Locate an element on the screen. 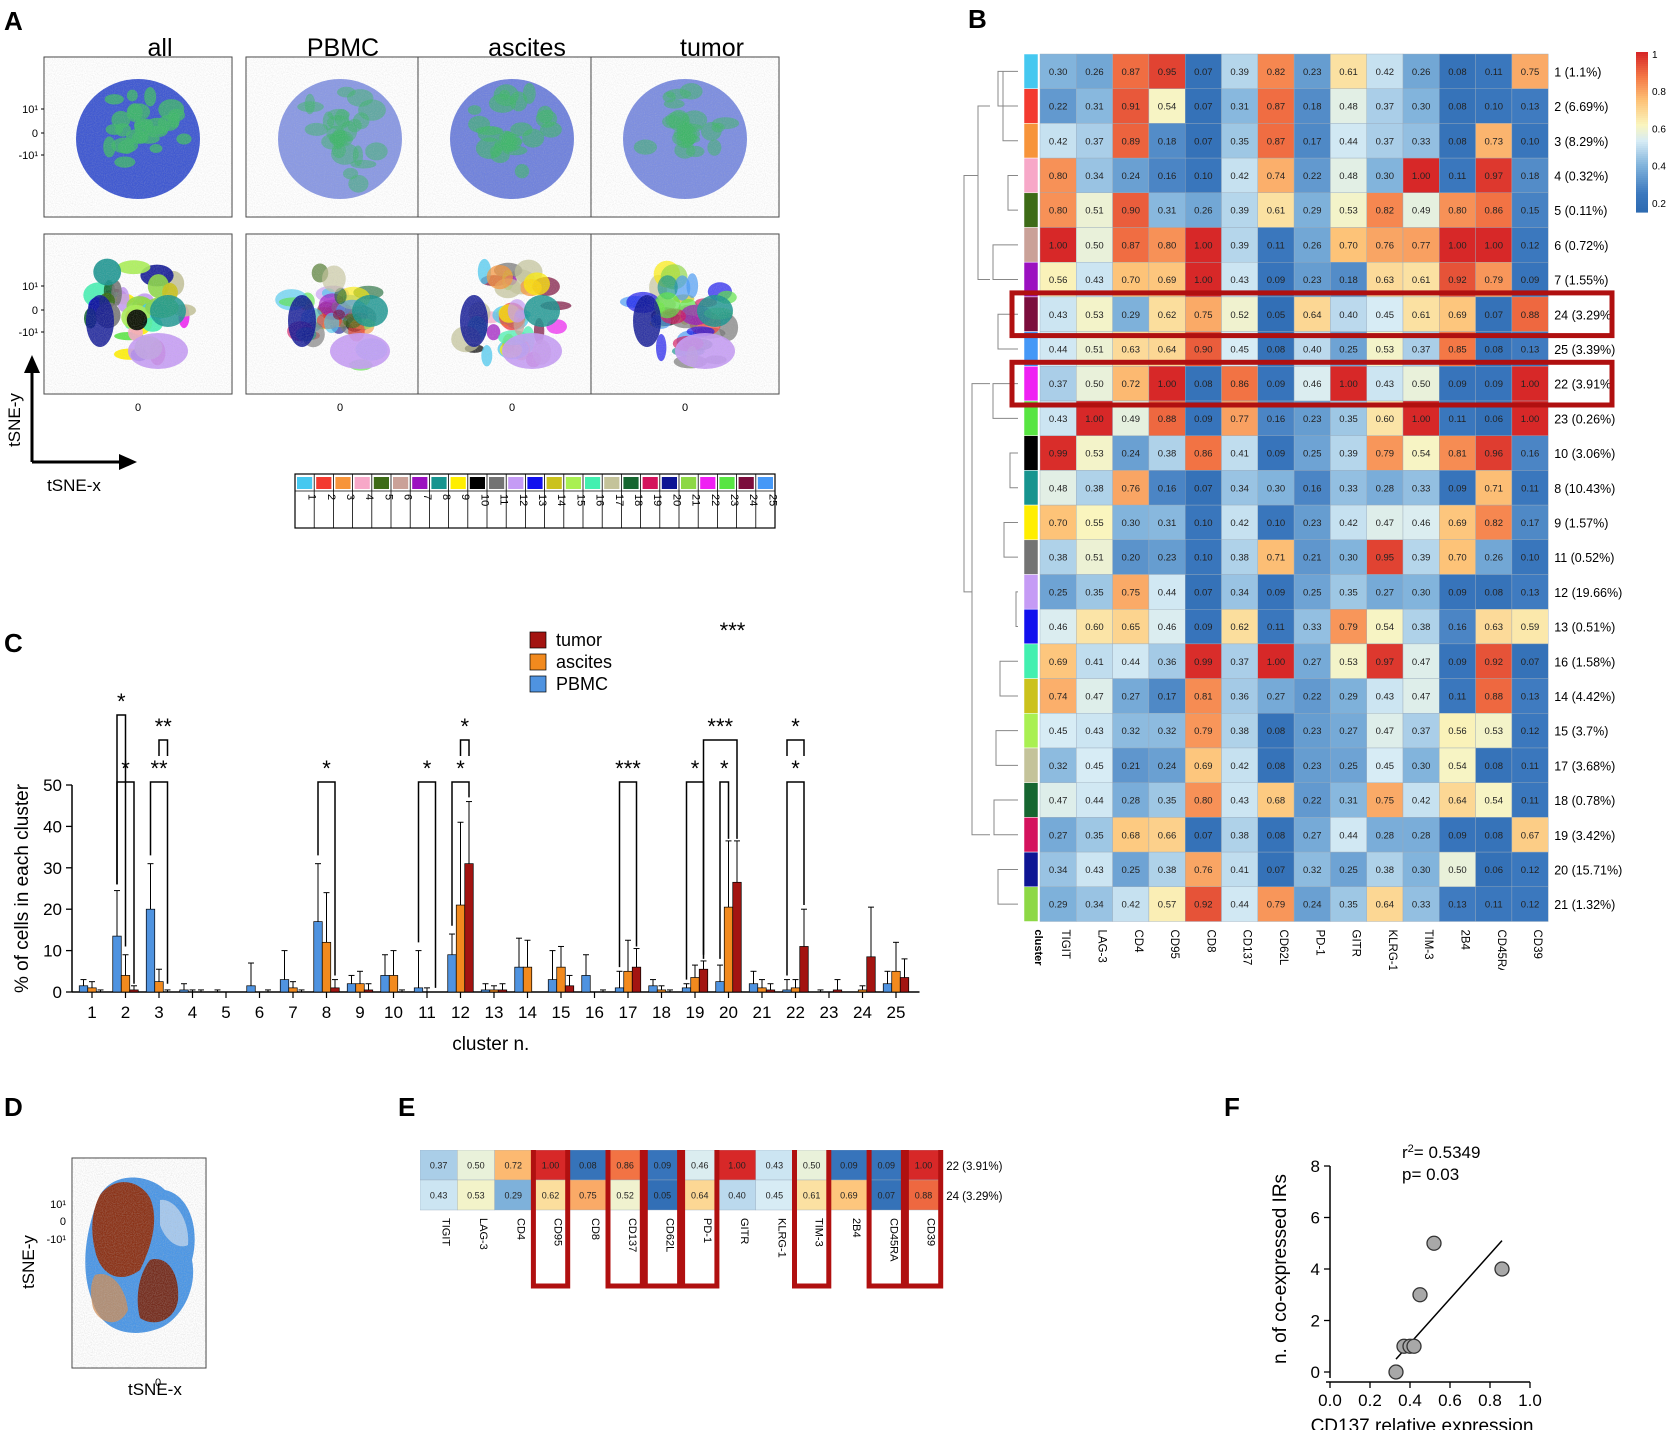  b-value-r13-c8: 0.16 is located at coordinates (1312, 488).